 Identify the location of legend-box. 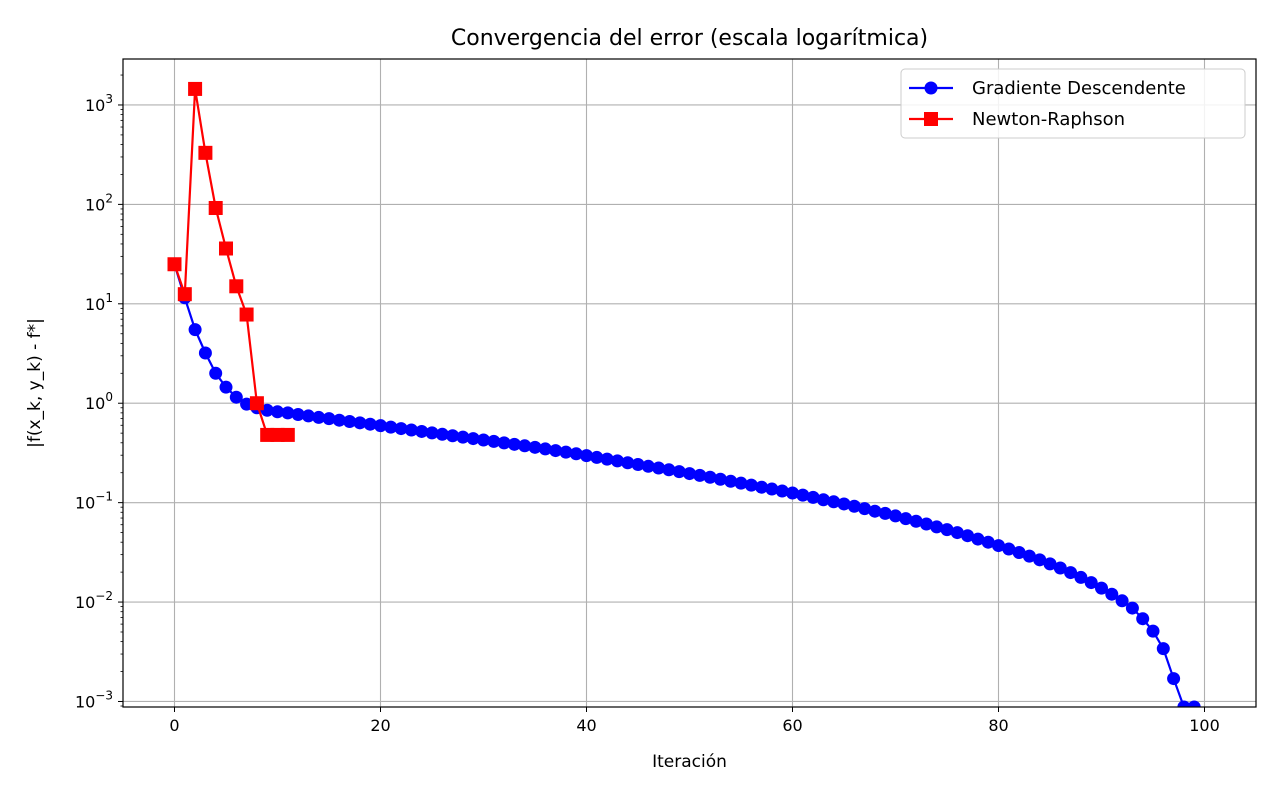
(1073, 103).